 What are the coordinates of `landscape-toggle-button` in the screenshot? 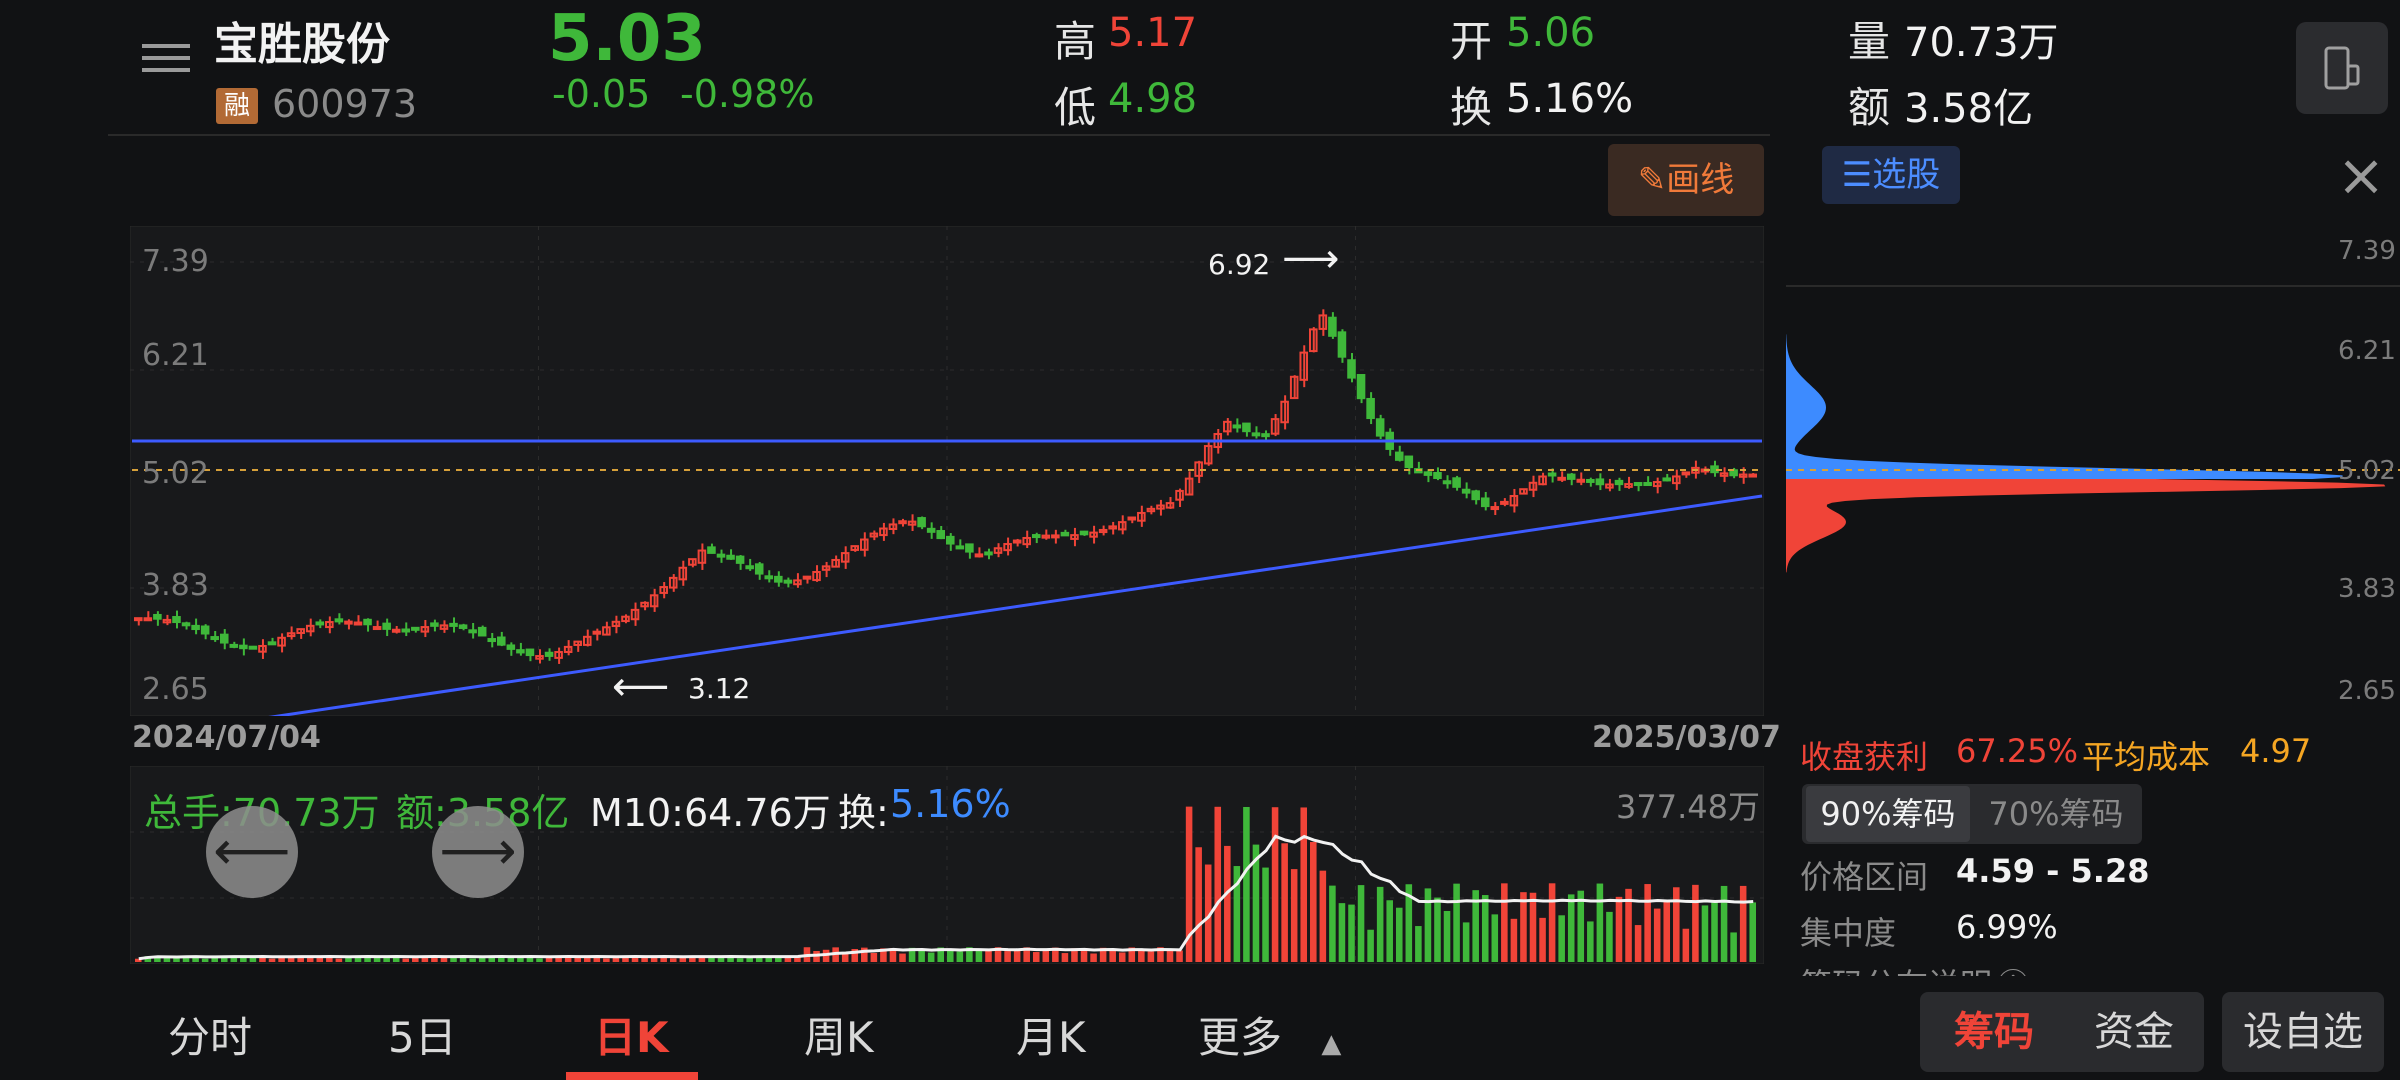 It's located at (2342, 68).